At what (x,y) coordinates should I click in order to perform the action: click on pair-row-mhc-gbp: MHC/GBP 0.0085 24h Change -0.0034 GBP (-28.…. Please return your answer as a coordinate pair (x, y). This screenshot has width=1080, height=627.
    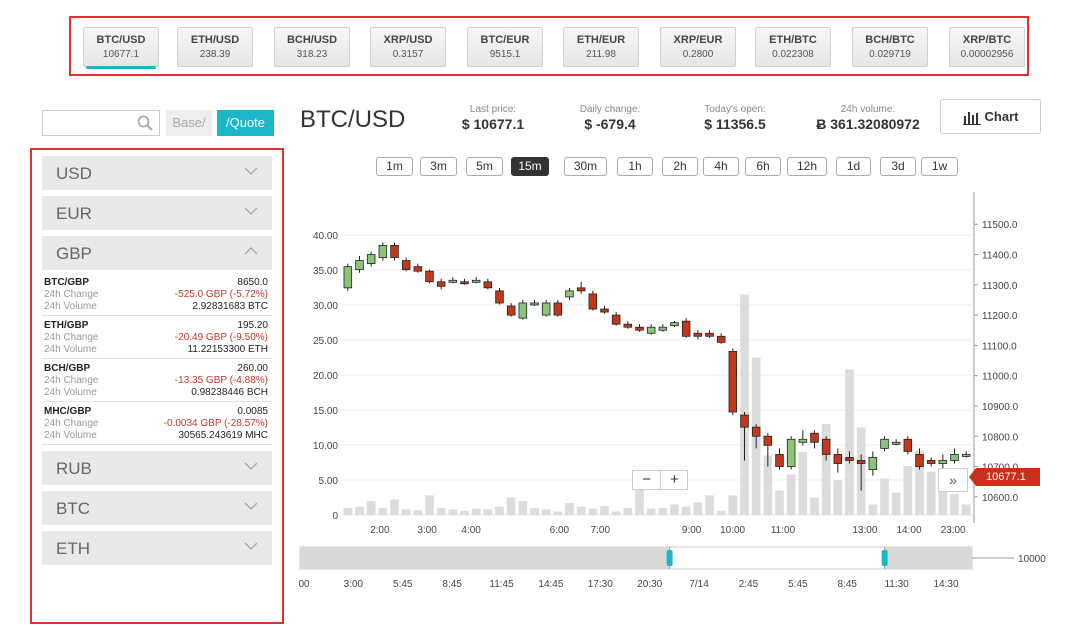
    Looking at the image, I should click on (157, 423).